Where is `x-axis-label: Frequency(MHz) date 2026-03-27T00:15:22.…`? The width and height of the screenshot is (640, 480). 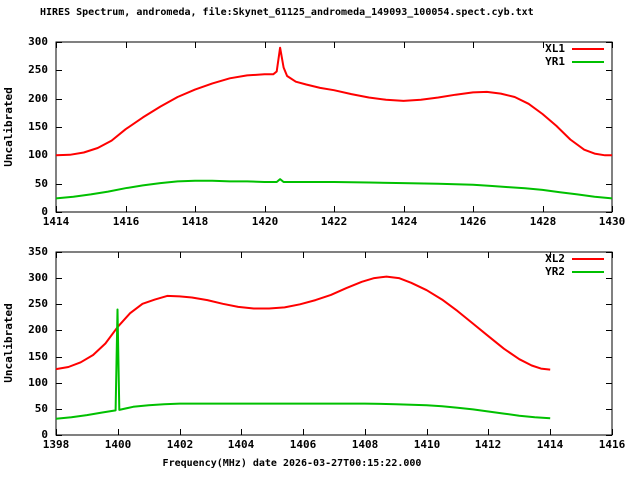
x-axis-label: Frequency(MHz) date 2026-03-27T00:15:22.… is located at coordinates (292, 463).